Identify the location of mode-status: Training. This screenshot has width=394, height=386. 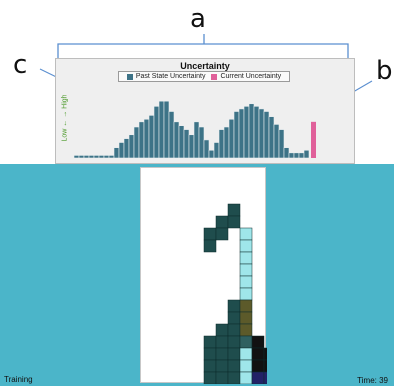
(18, 379).